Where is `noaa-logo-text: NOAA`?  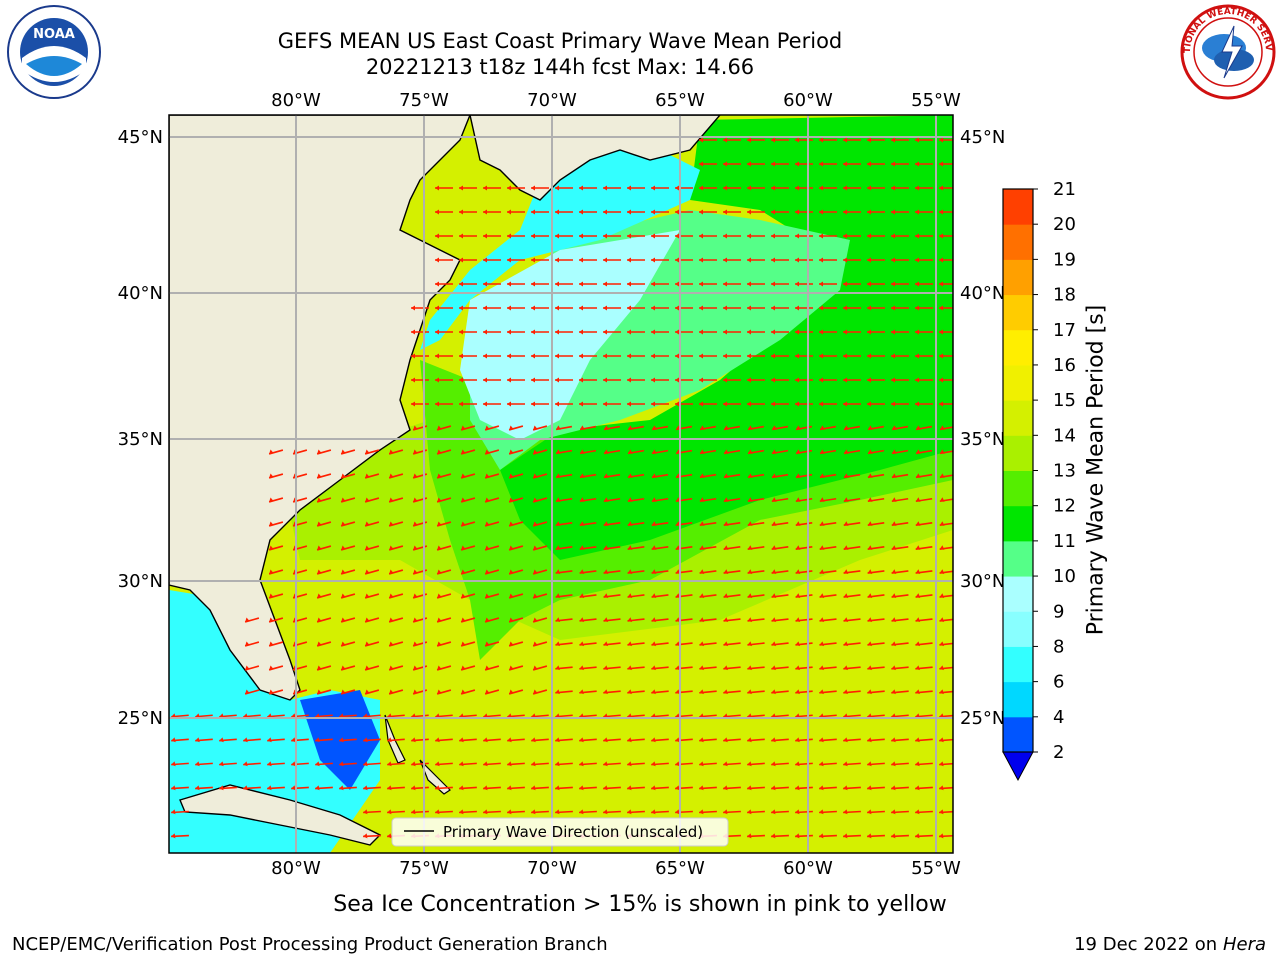
noaa-logo-text: NOAA is located at coordinates (54, 34).